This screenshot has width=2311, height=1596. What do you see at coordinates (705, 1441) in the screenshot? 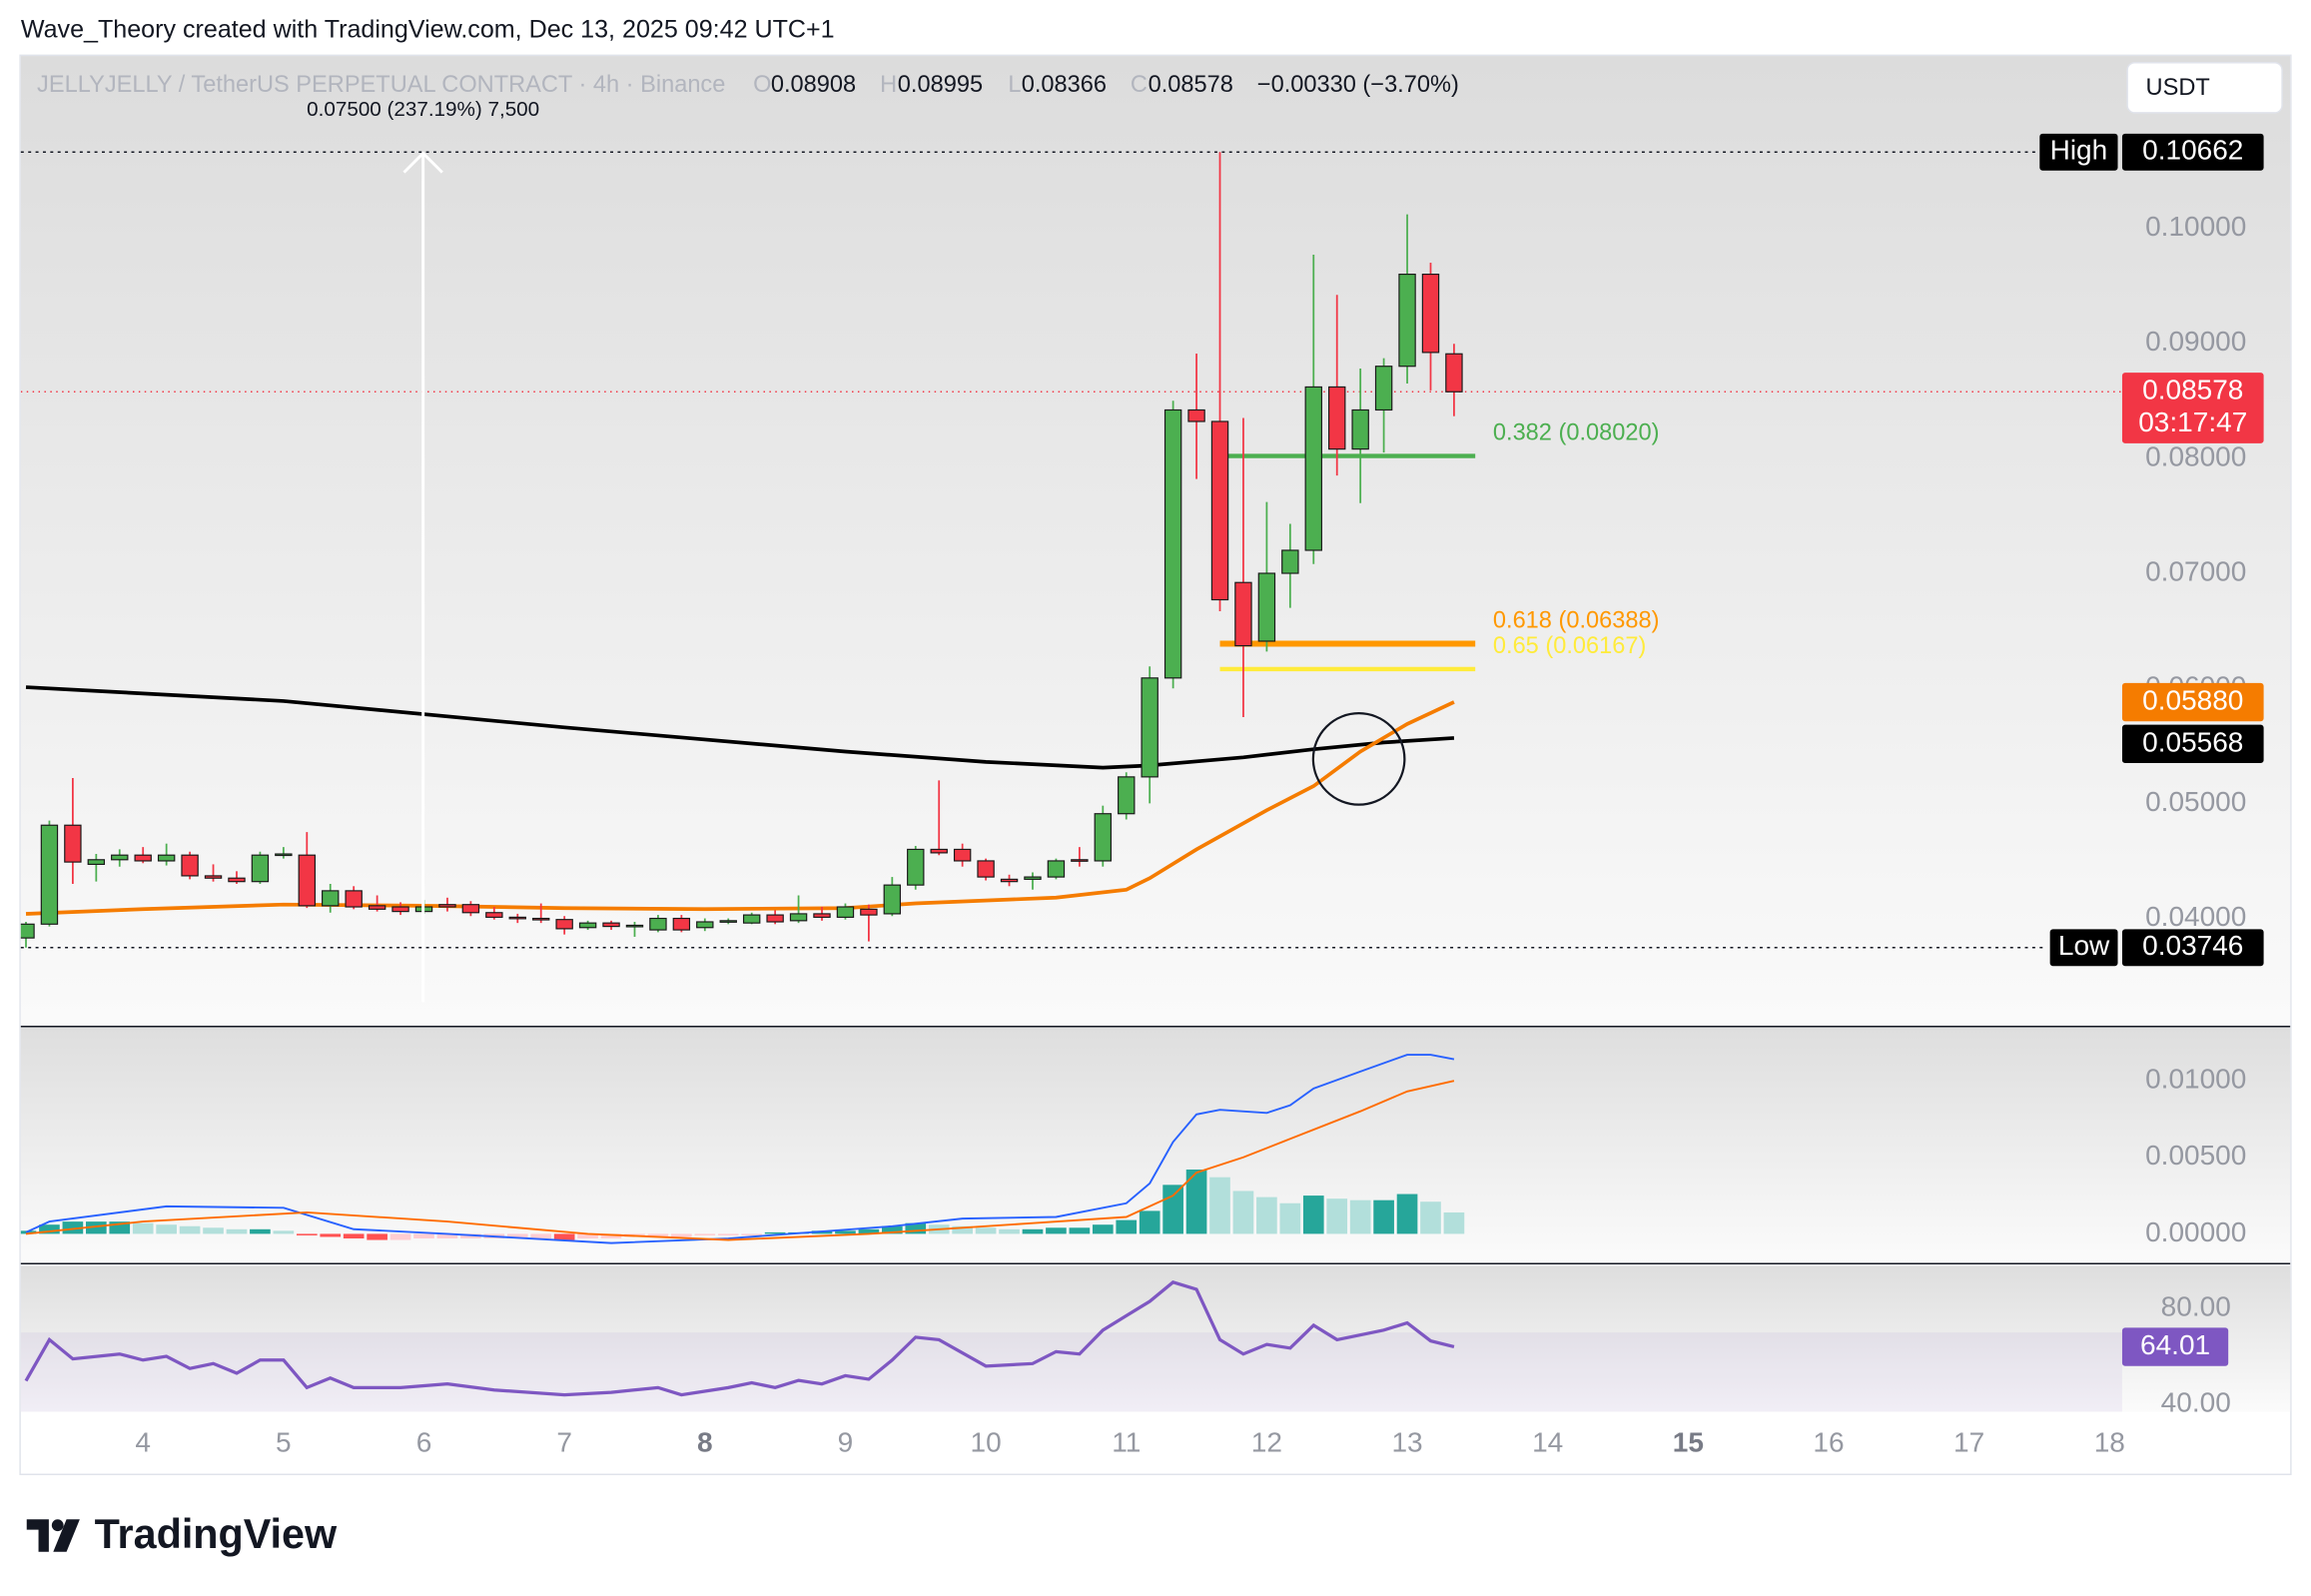
I see `x-tick-label: 8` at bounding box center [705, 1441].